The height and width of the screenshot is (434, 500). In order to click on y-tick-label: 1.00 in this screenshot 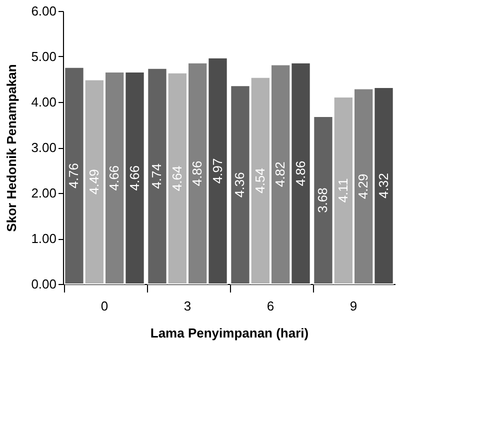, I will do `click(43, 238)`.